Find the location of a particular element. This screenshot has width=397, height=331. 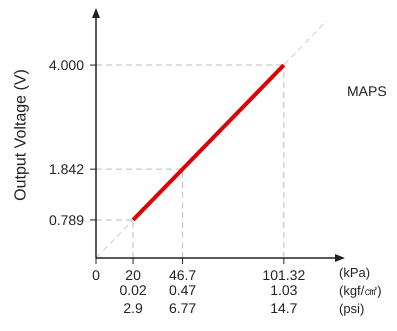

x-tick-label: 101.32 is located at coordinates (284, 275).